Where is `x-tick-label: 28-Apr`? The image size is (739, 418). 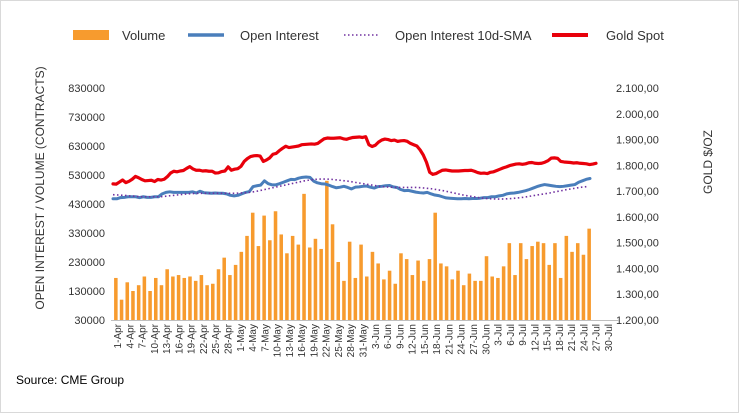 x-tick-label: 28-Apr is located at coordinates (229, 338).